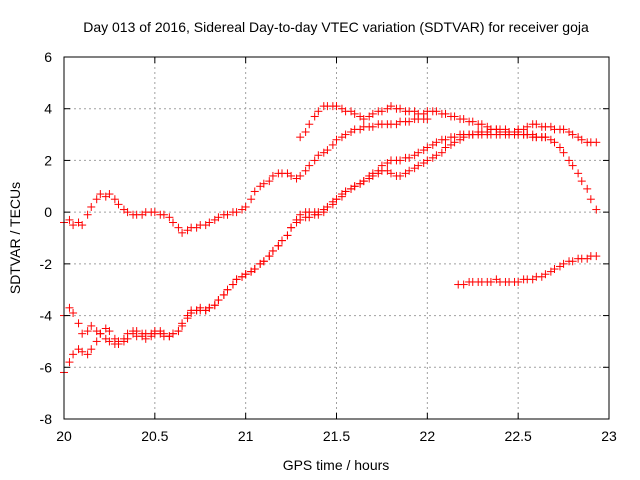  Describe the element at coordinates (46, 419) in the screenshot. I see `y-tick-label: -8` at that location.